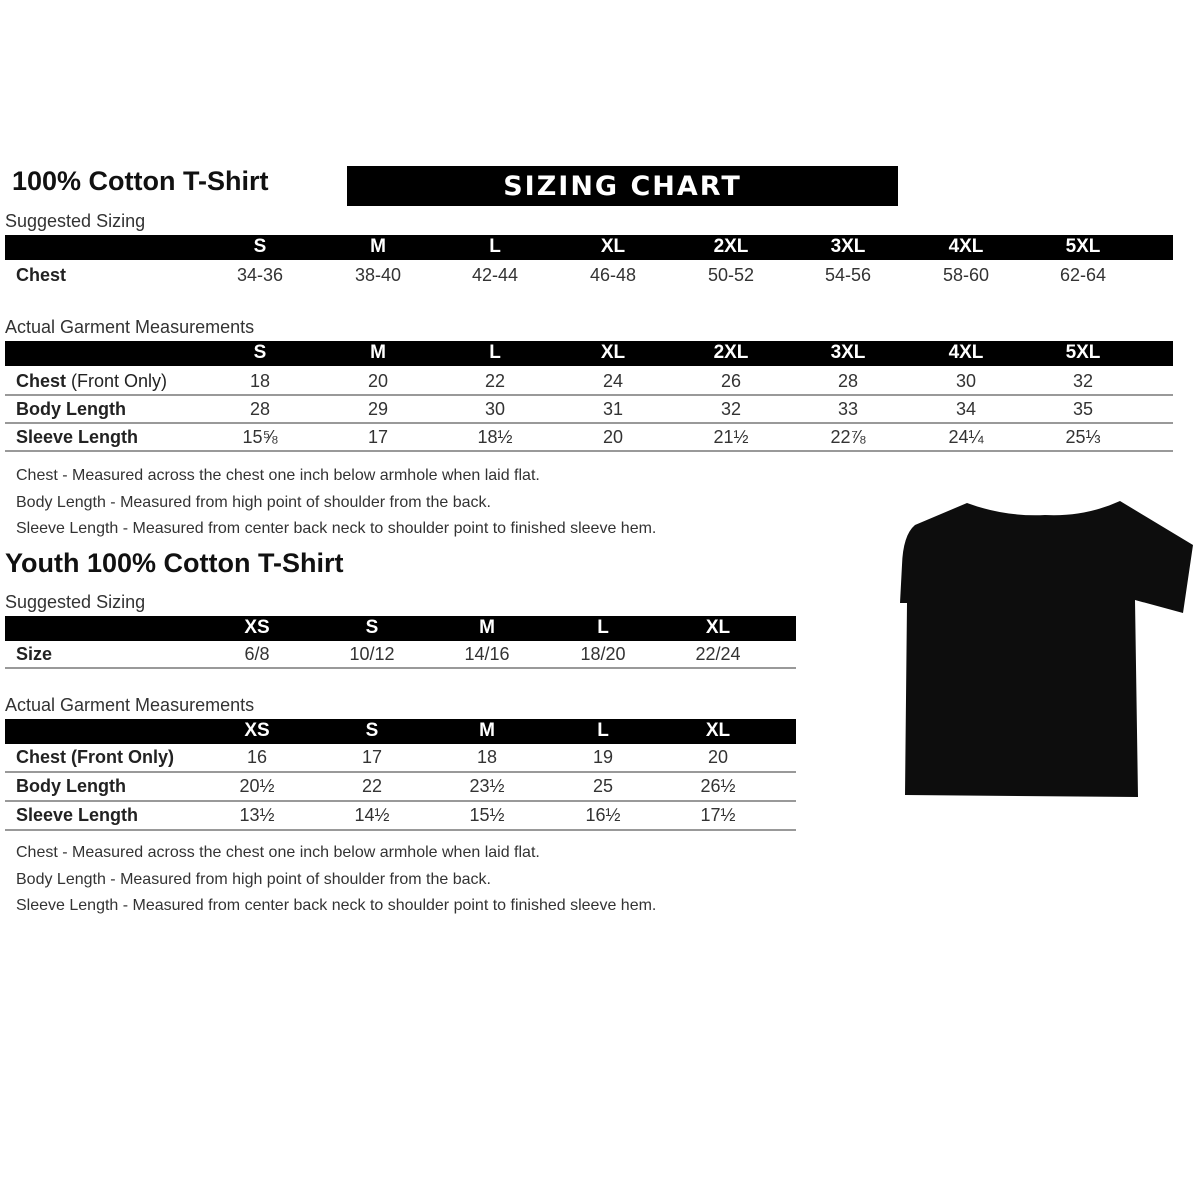 Image resolution: width=1200 pixels, height=1200 pixels. Describe the element at coordinates (603, 786) in the screenshot. I see `table-cell: 25` at that location.